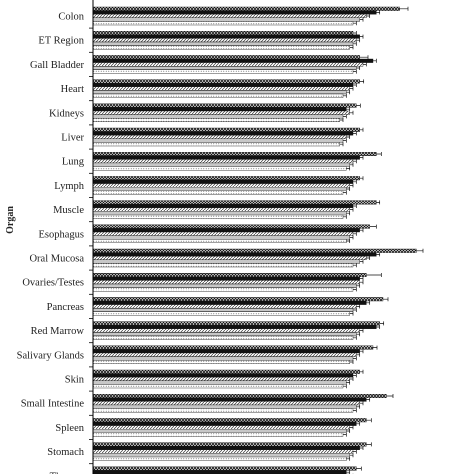 This screenshot has width=474, height=474. Describe the element at coordinates (71, 17) in the screenshot. I see `category-label-colon: Colon` at that location.